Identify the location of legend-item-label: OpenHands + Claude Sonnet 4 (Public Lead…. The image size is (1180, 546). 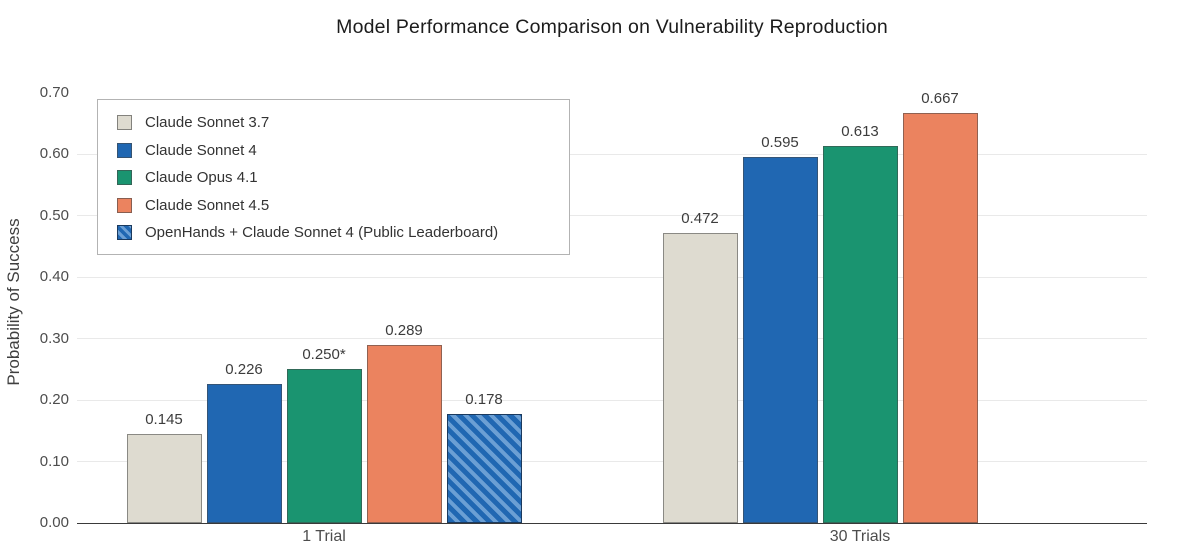
(322, 233).